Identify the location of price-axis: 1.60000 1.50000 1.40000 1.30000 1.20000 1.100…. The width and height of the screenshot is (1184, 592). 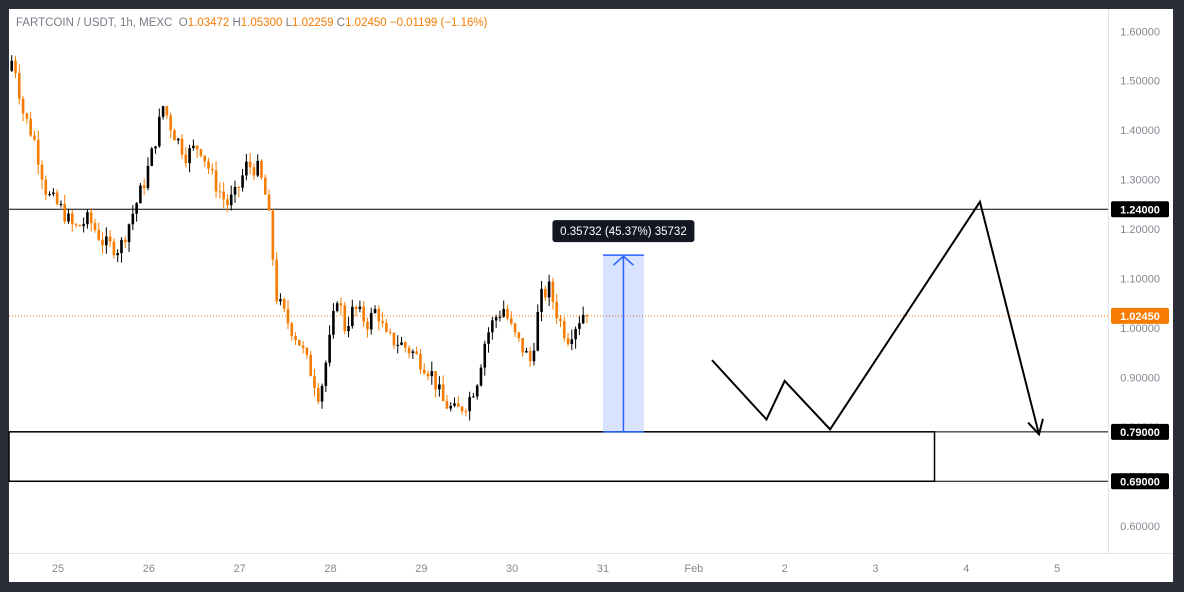
(1140, 279).